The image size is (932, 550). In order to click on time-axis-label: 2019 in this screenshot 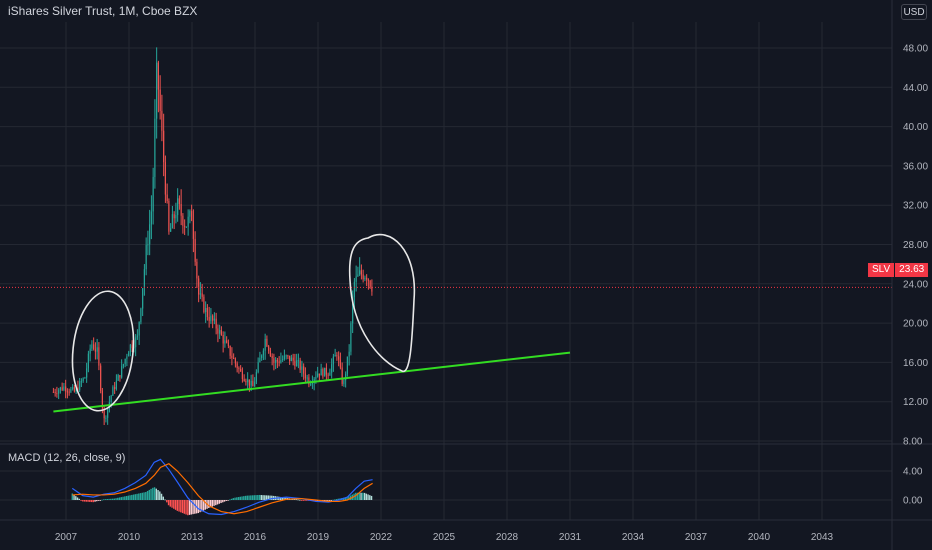, I will do `click(318, 537)`.